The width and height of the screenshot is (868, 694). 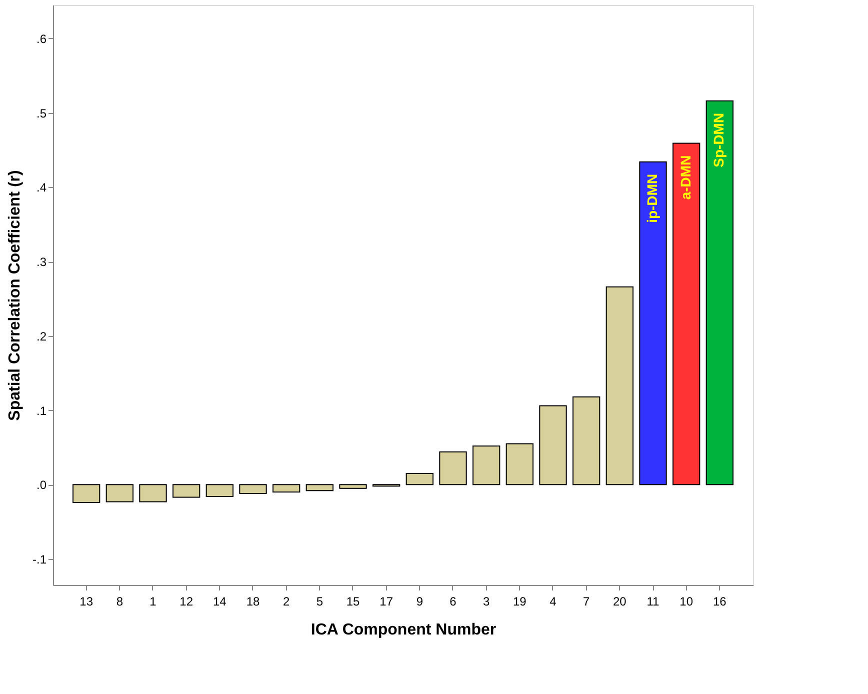 I want to click on x-tick-label: 11, so click(x=653, y=601).